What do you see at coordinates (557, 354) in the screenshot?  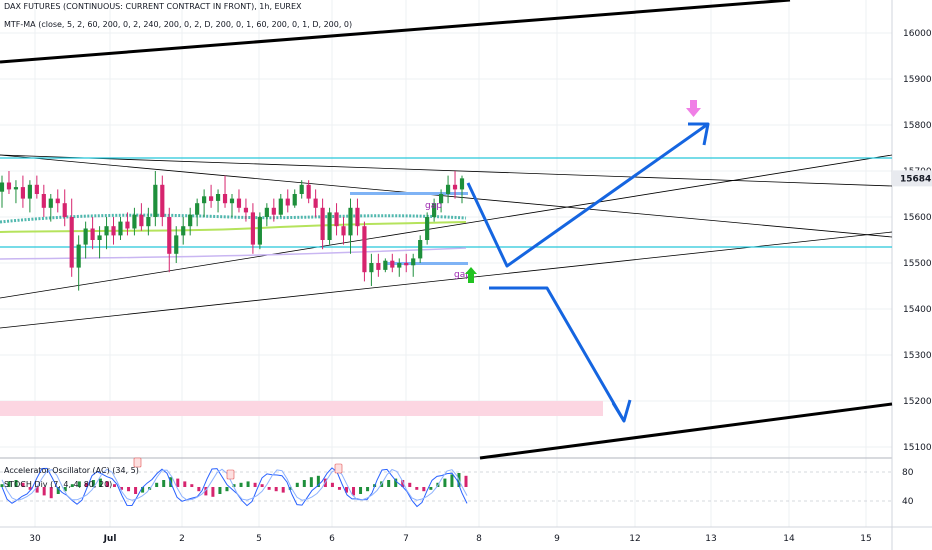 I see `projection-down-path` at bounding box center [557, 354].